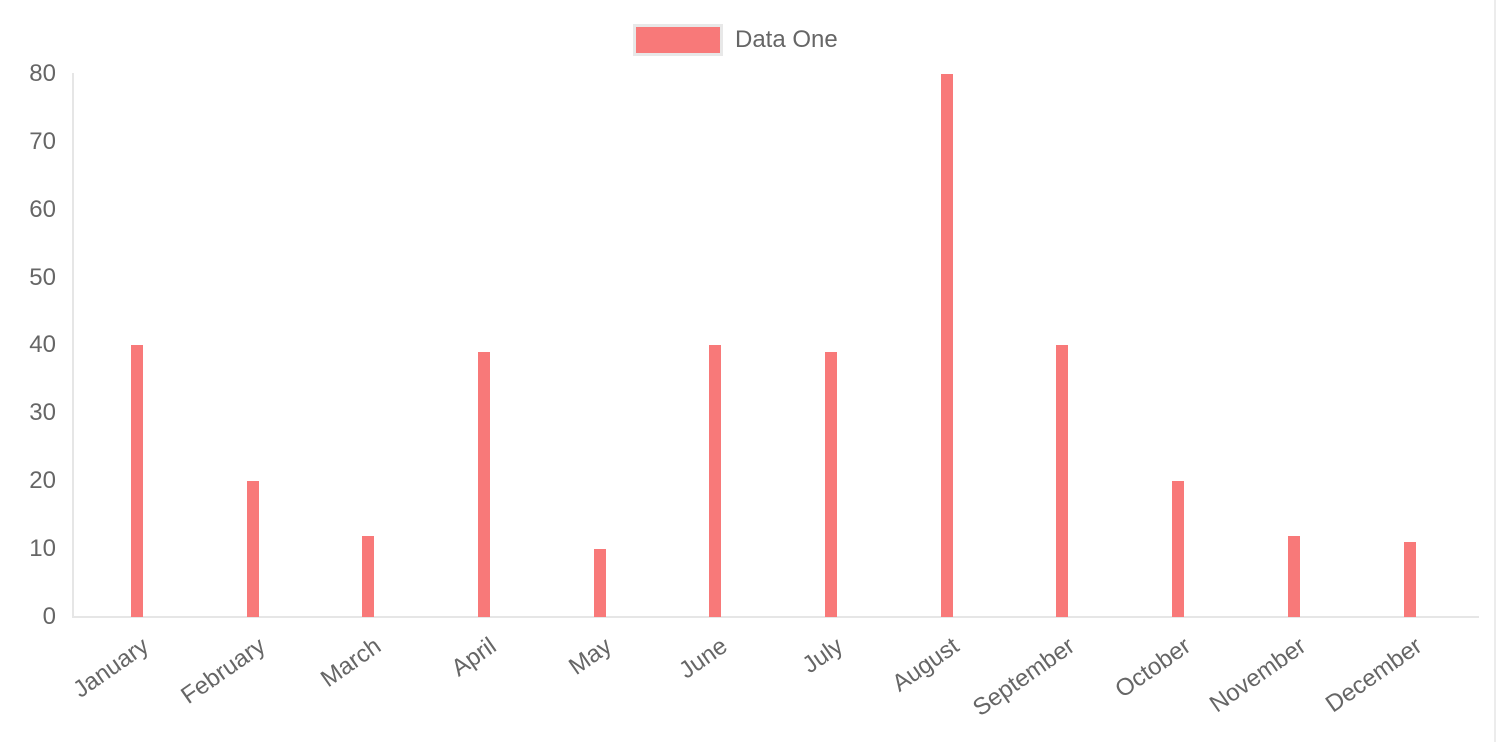 The height and width of the screenshot is (742, 1500). I want to click on y-tick-label: 60, so click(42, 209).